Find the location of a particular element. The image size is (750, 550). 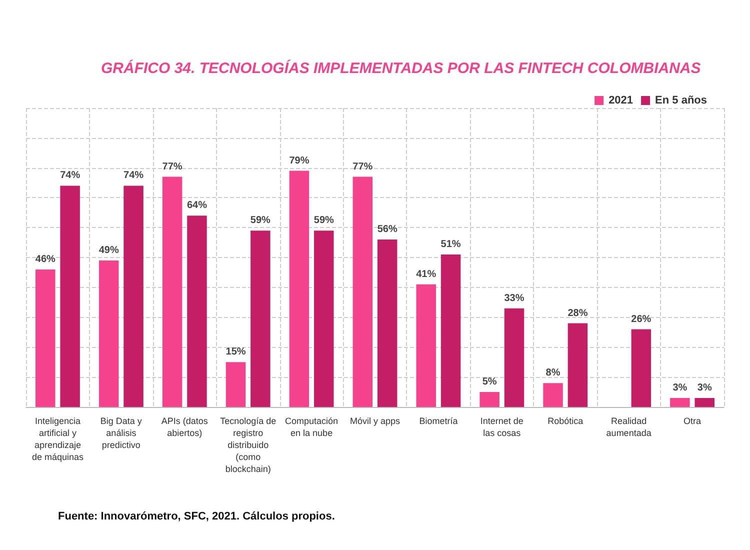

x-tick-label: Robótica is located at coordinates (566, 421).